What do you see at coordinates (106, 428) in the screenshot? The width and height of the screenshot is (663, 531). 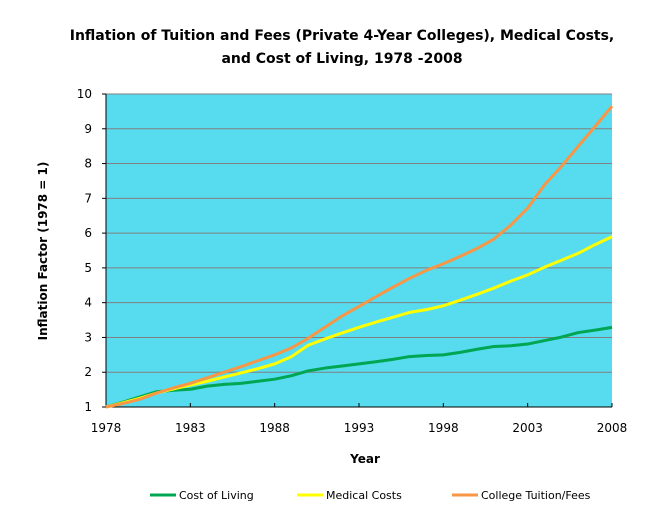 I see `x-tick-label: 1978` at bounding box center [106, 428].